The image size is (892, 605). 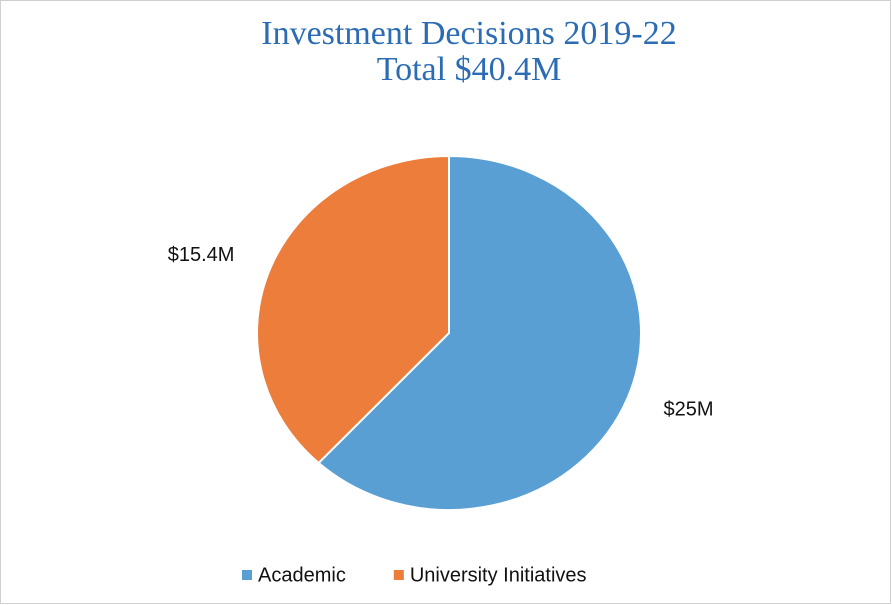 I want to click on chart-title: Investment Decisions 2019-22, so click(x=469, y=33).